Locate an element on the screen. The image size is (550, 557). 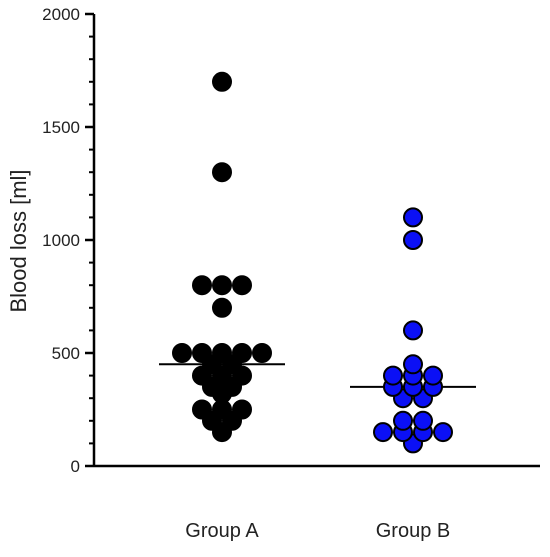
y-tick-label: 500 is located at coordinates (66, 353).